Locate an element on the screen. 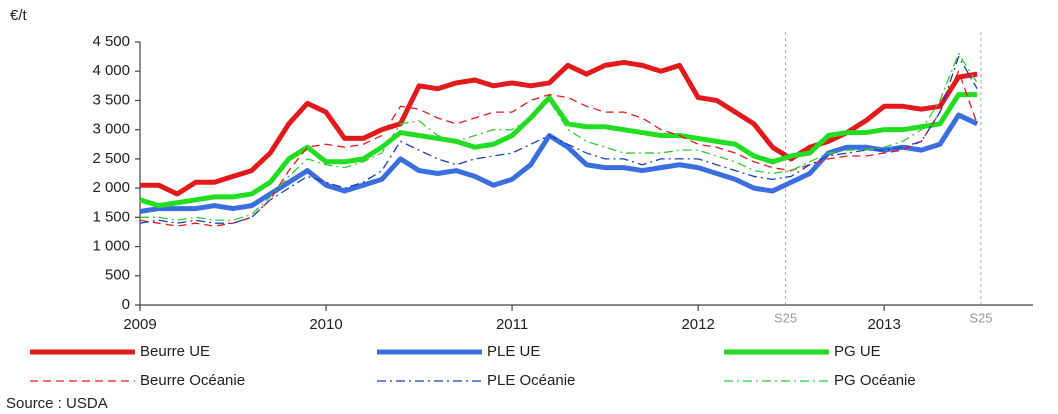  y-tick-label: 4 500 is located at coordinates (111, 41).